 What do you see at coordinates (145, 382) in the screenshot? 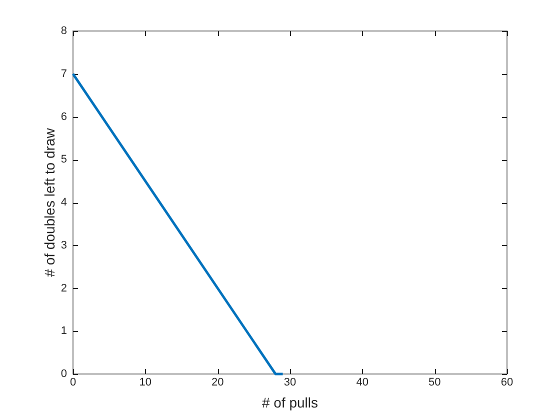
I see `x-tick-label: 10` at bounding box center [145, 382].